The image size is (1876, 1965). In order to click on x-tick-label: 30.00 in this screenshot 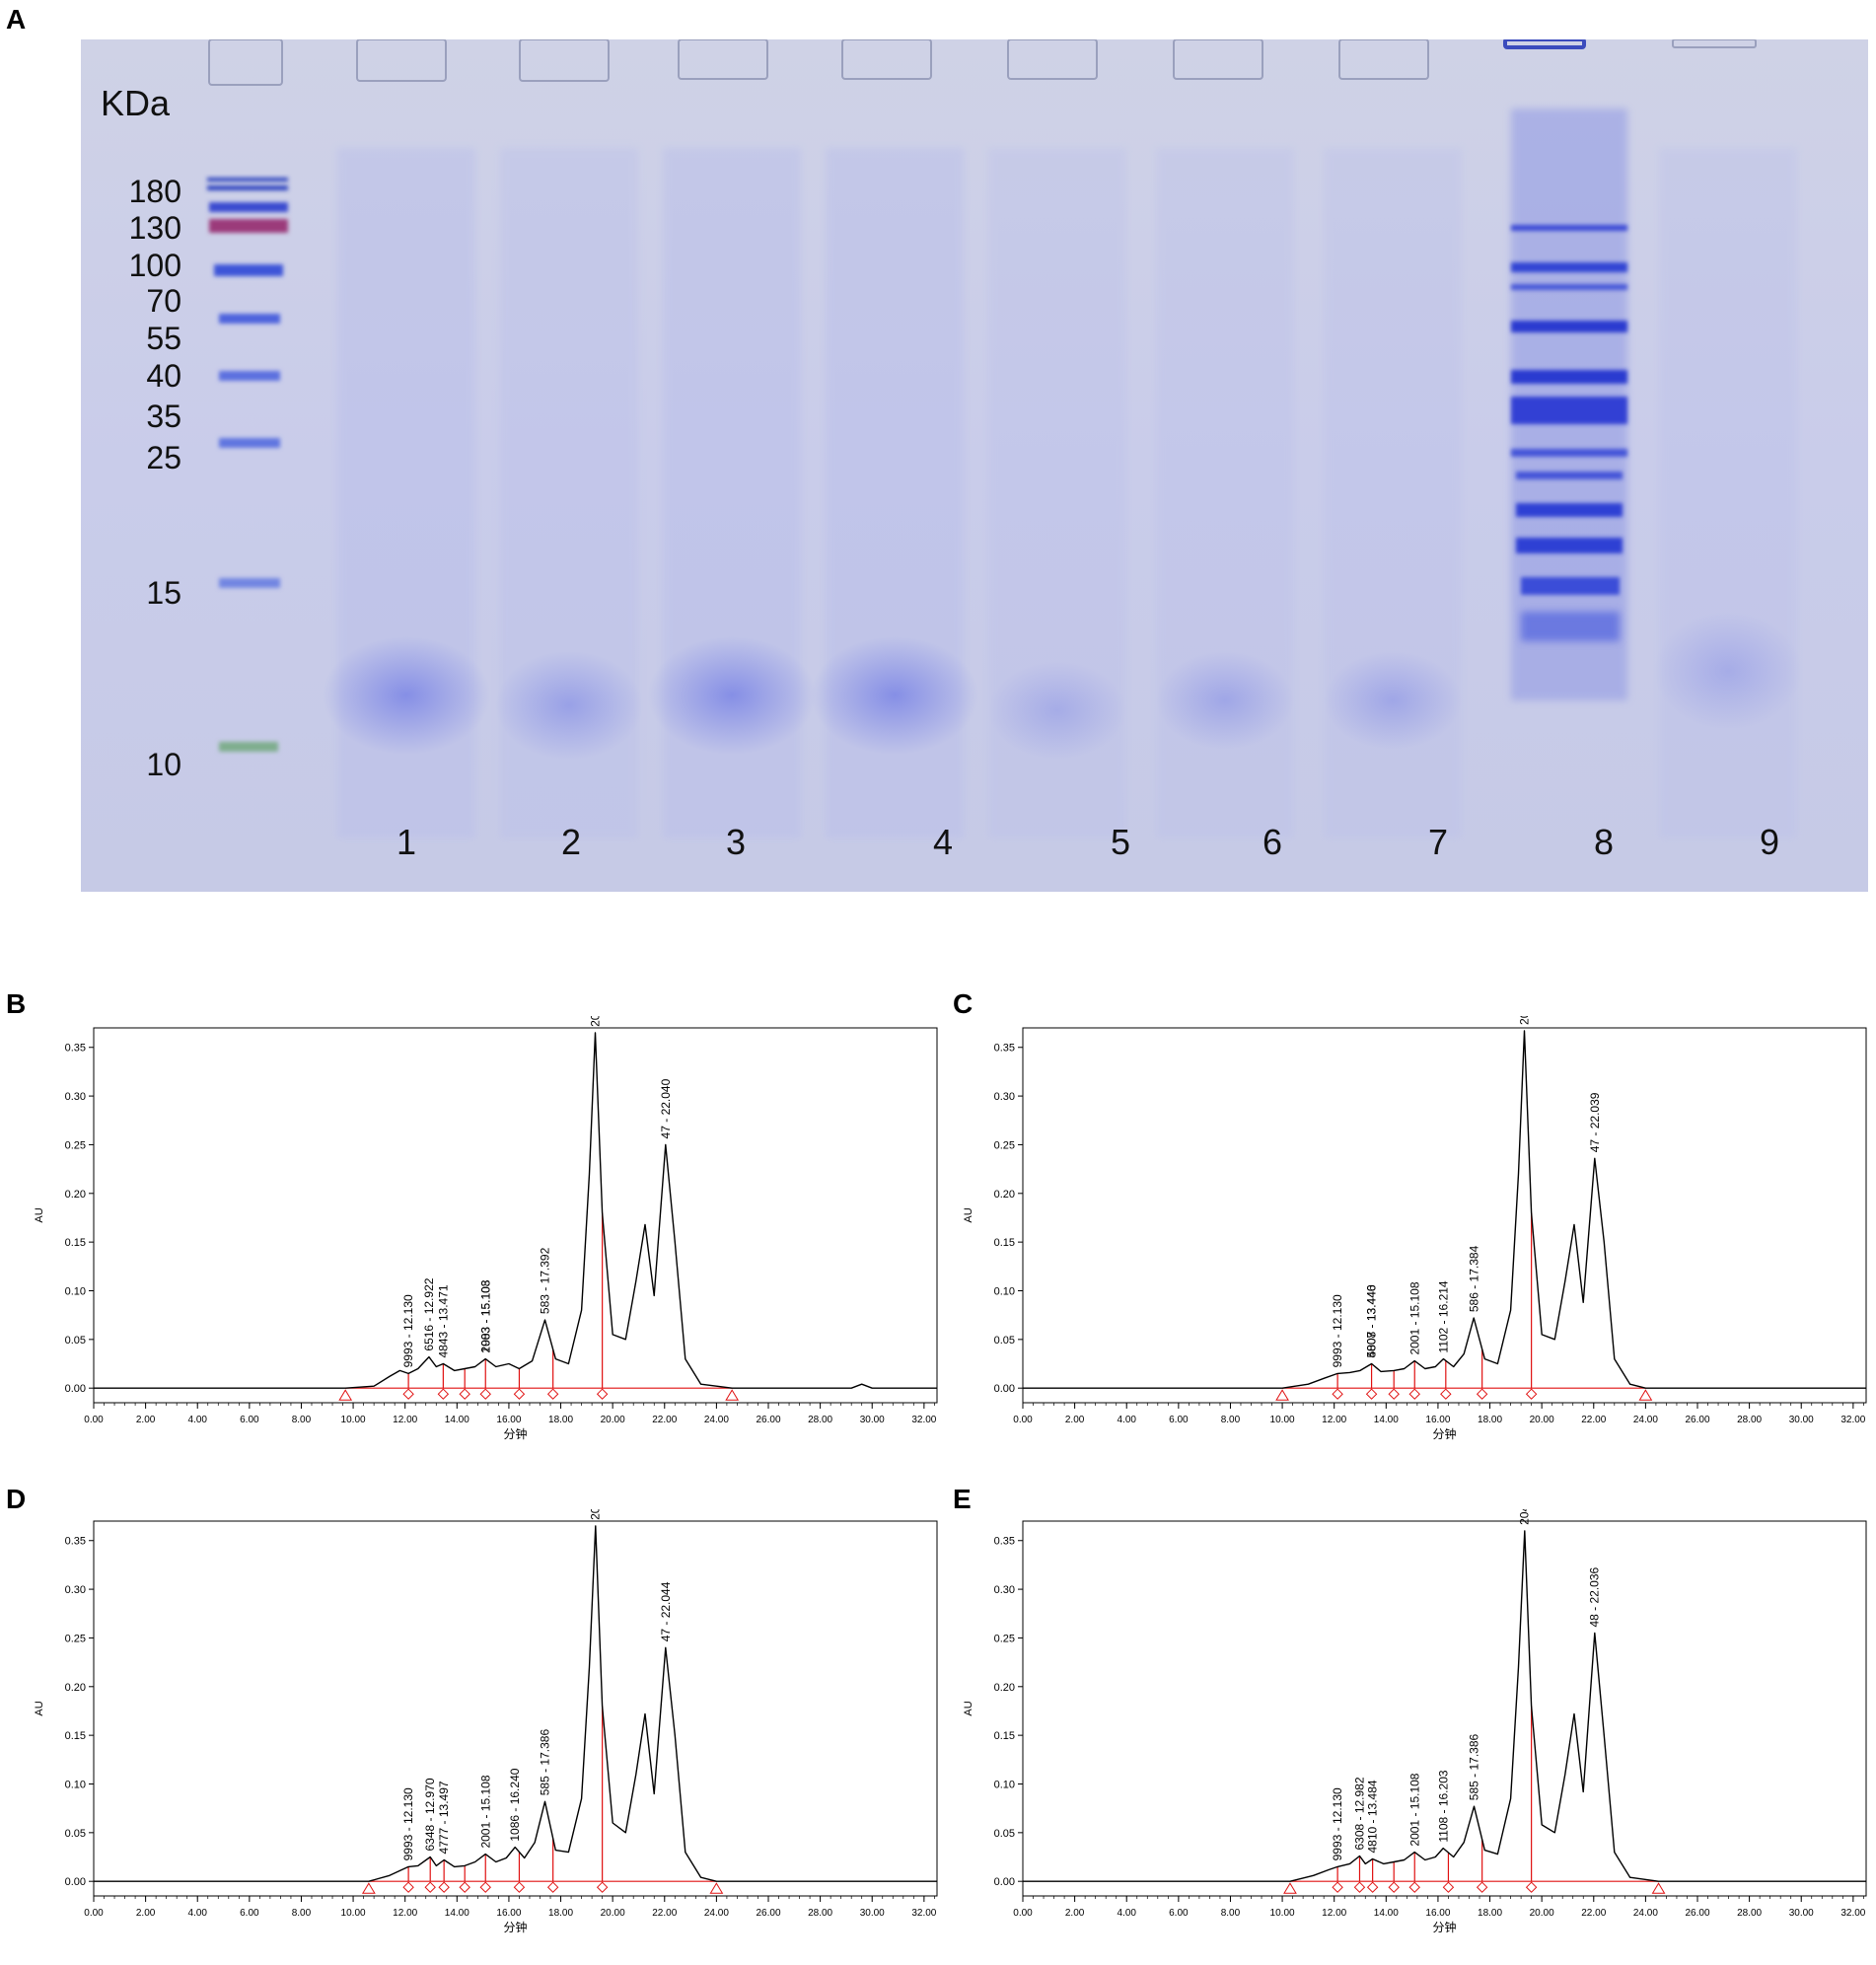, I will do `click(872, 1420)`.